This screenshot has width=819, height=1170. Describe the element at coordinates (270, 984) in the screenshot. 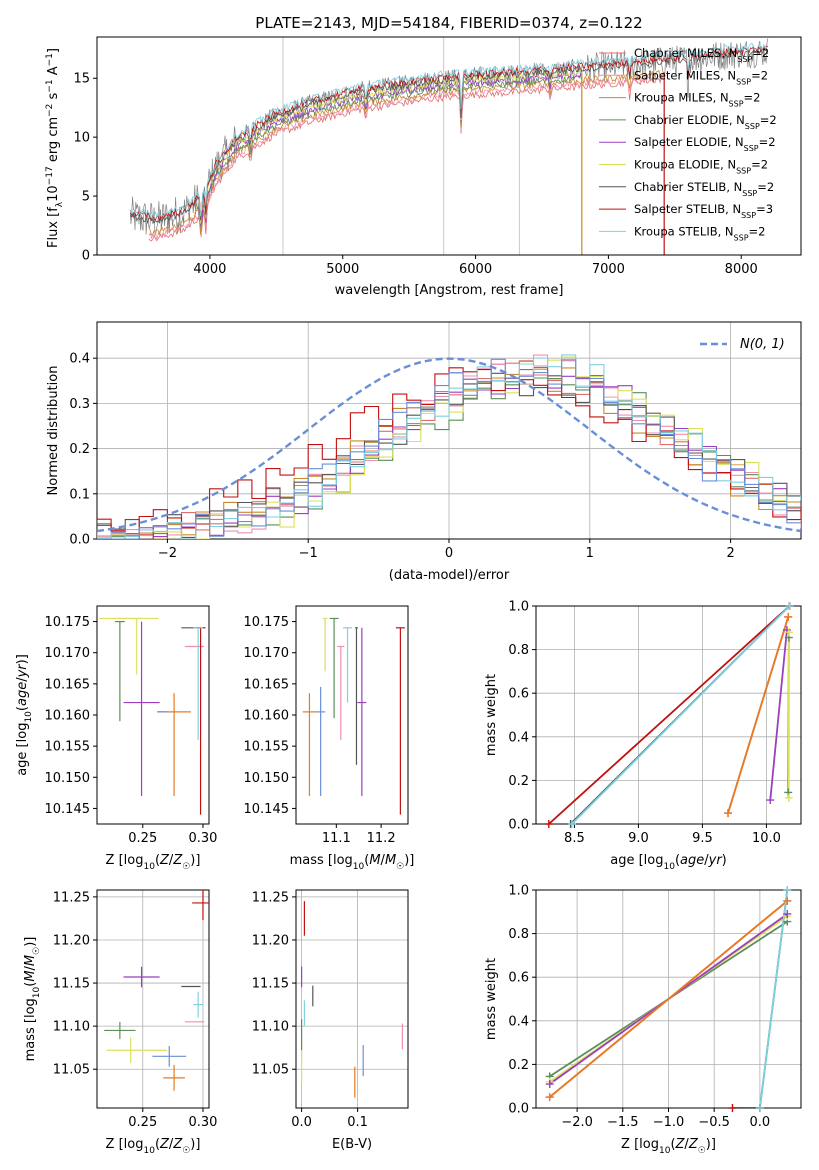

I see `y-tick-label: 11.15` at that location.